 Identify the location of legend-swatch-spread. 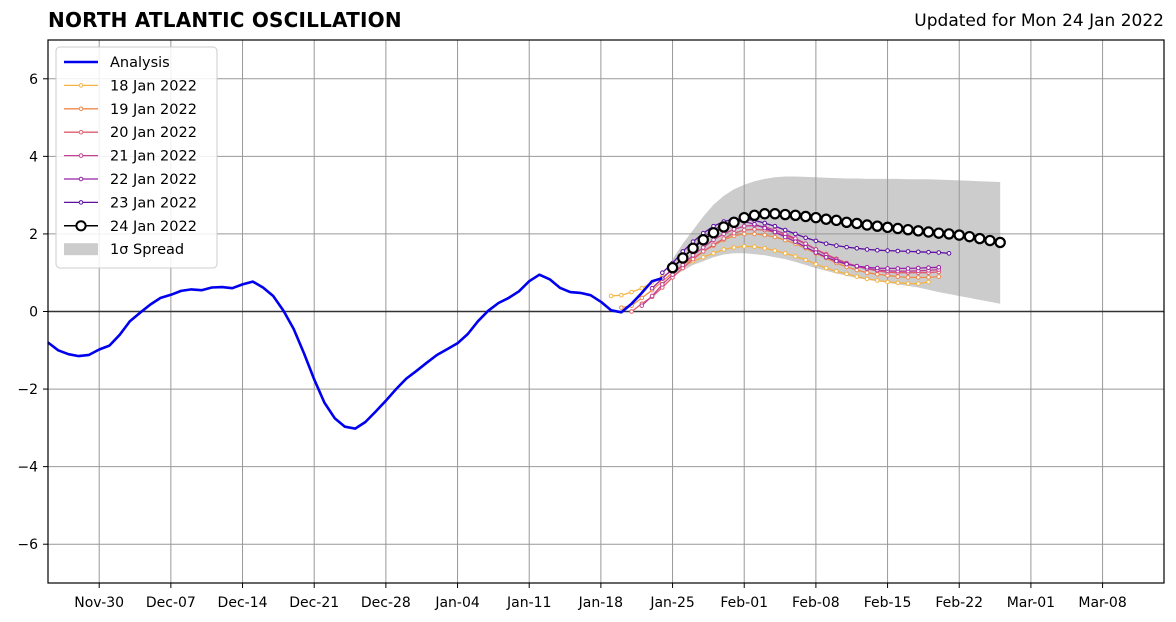
(81, 249).